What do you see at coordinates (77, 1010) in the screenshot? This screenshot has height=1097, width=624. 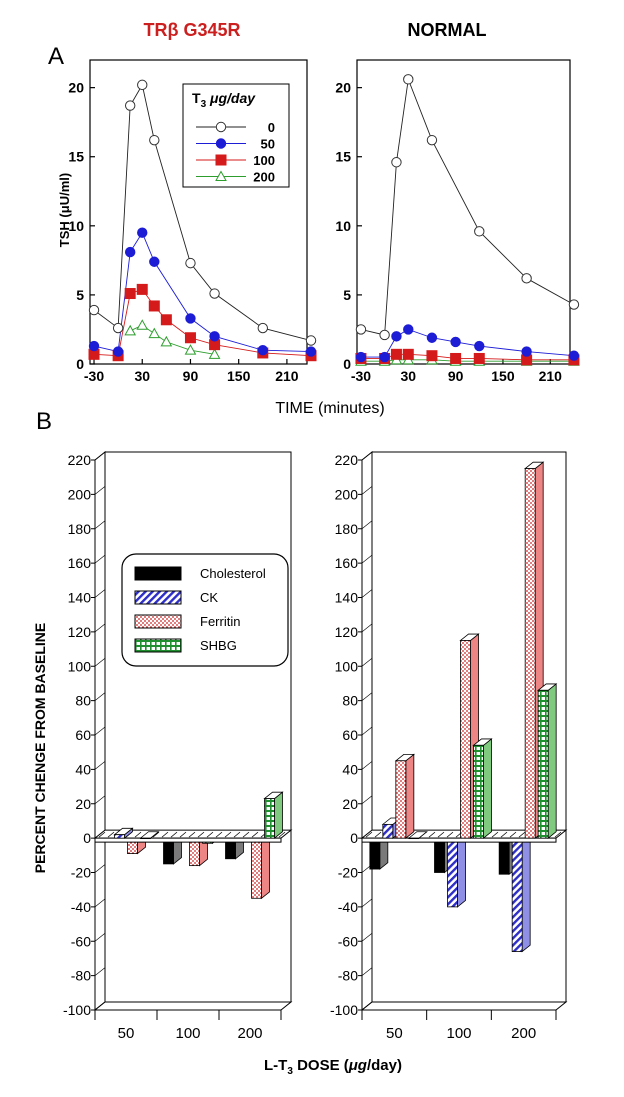 I see `y-tick-label: -100` at bounding box center [77, 1010].